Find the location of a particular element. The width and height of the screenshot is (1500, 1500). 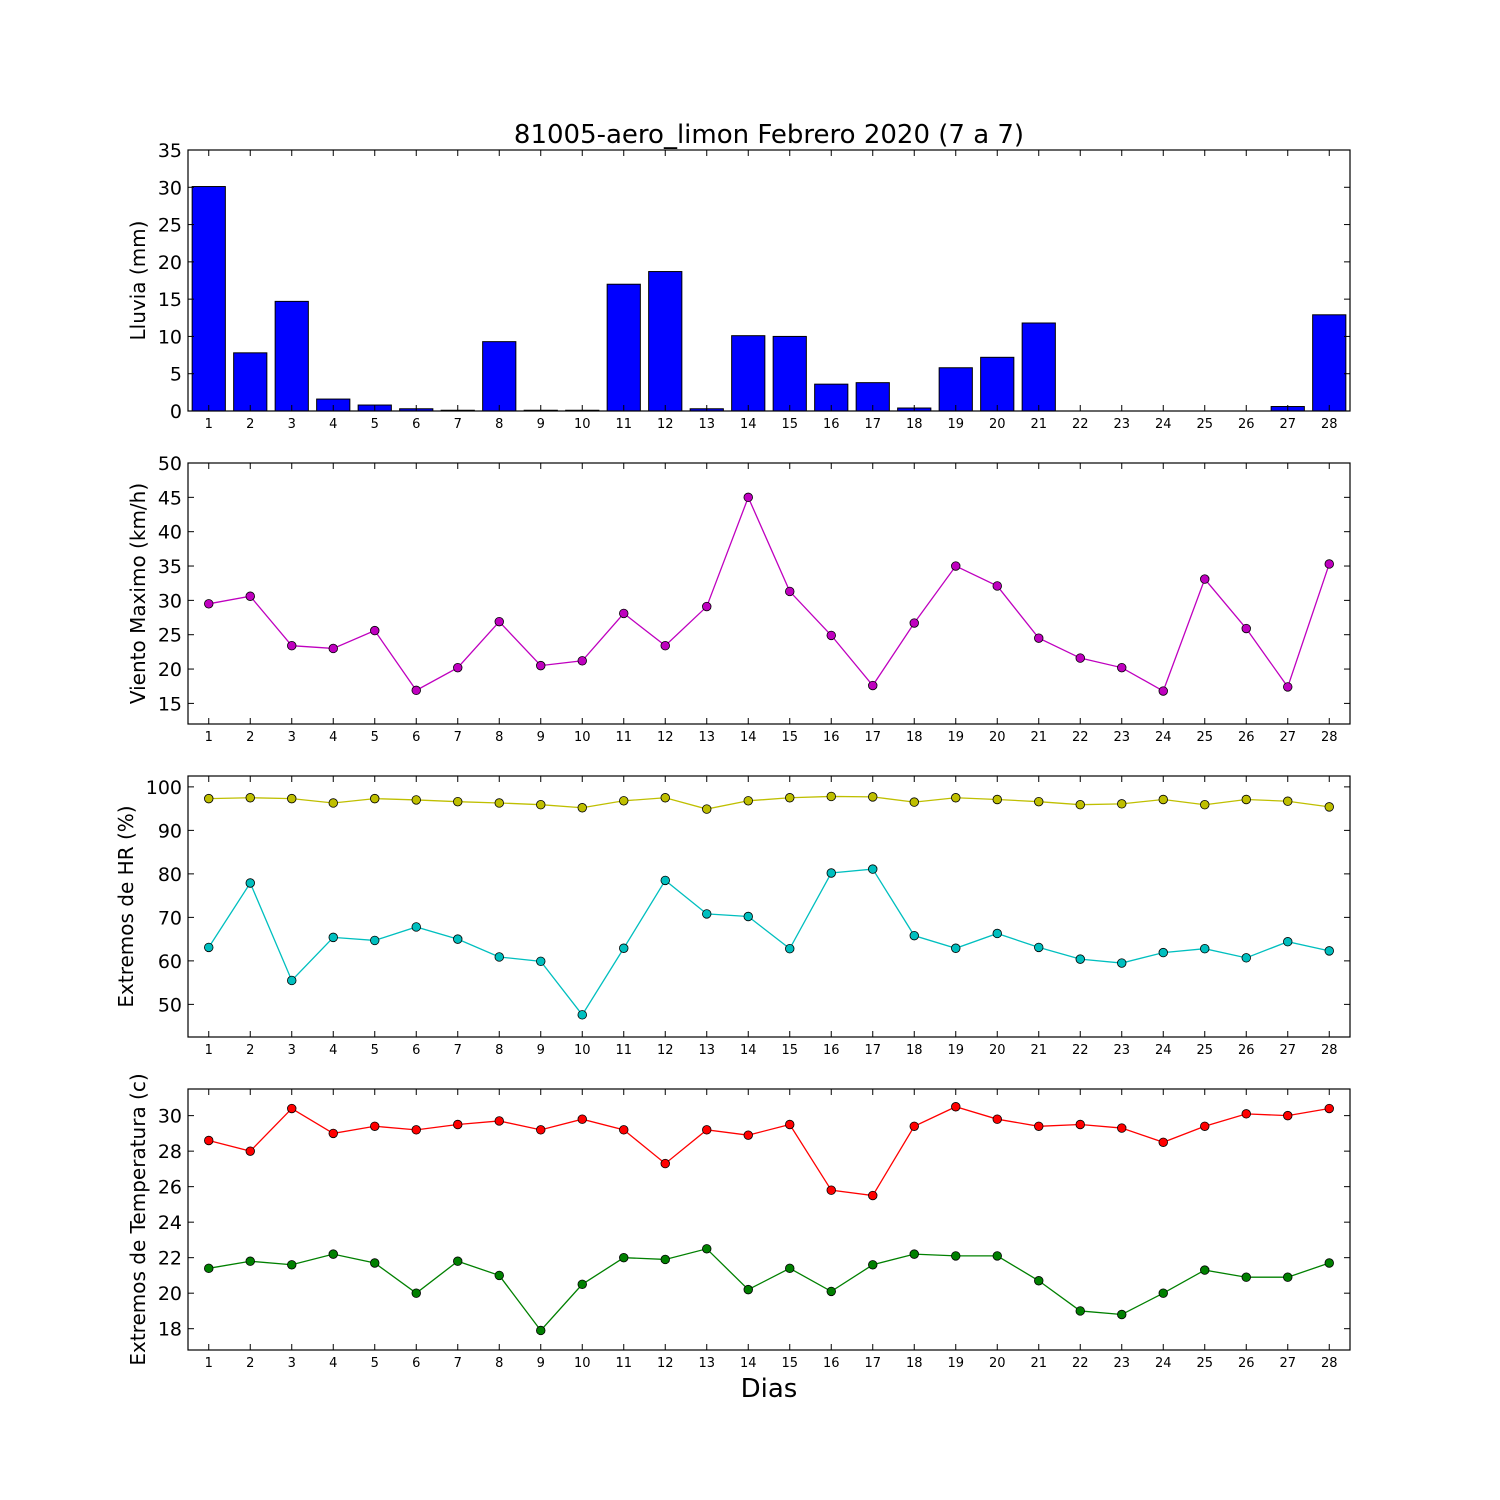

temperature-xtick-label: 28 is located at coordinates (1329, 1363).